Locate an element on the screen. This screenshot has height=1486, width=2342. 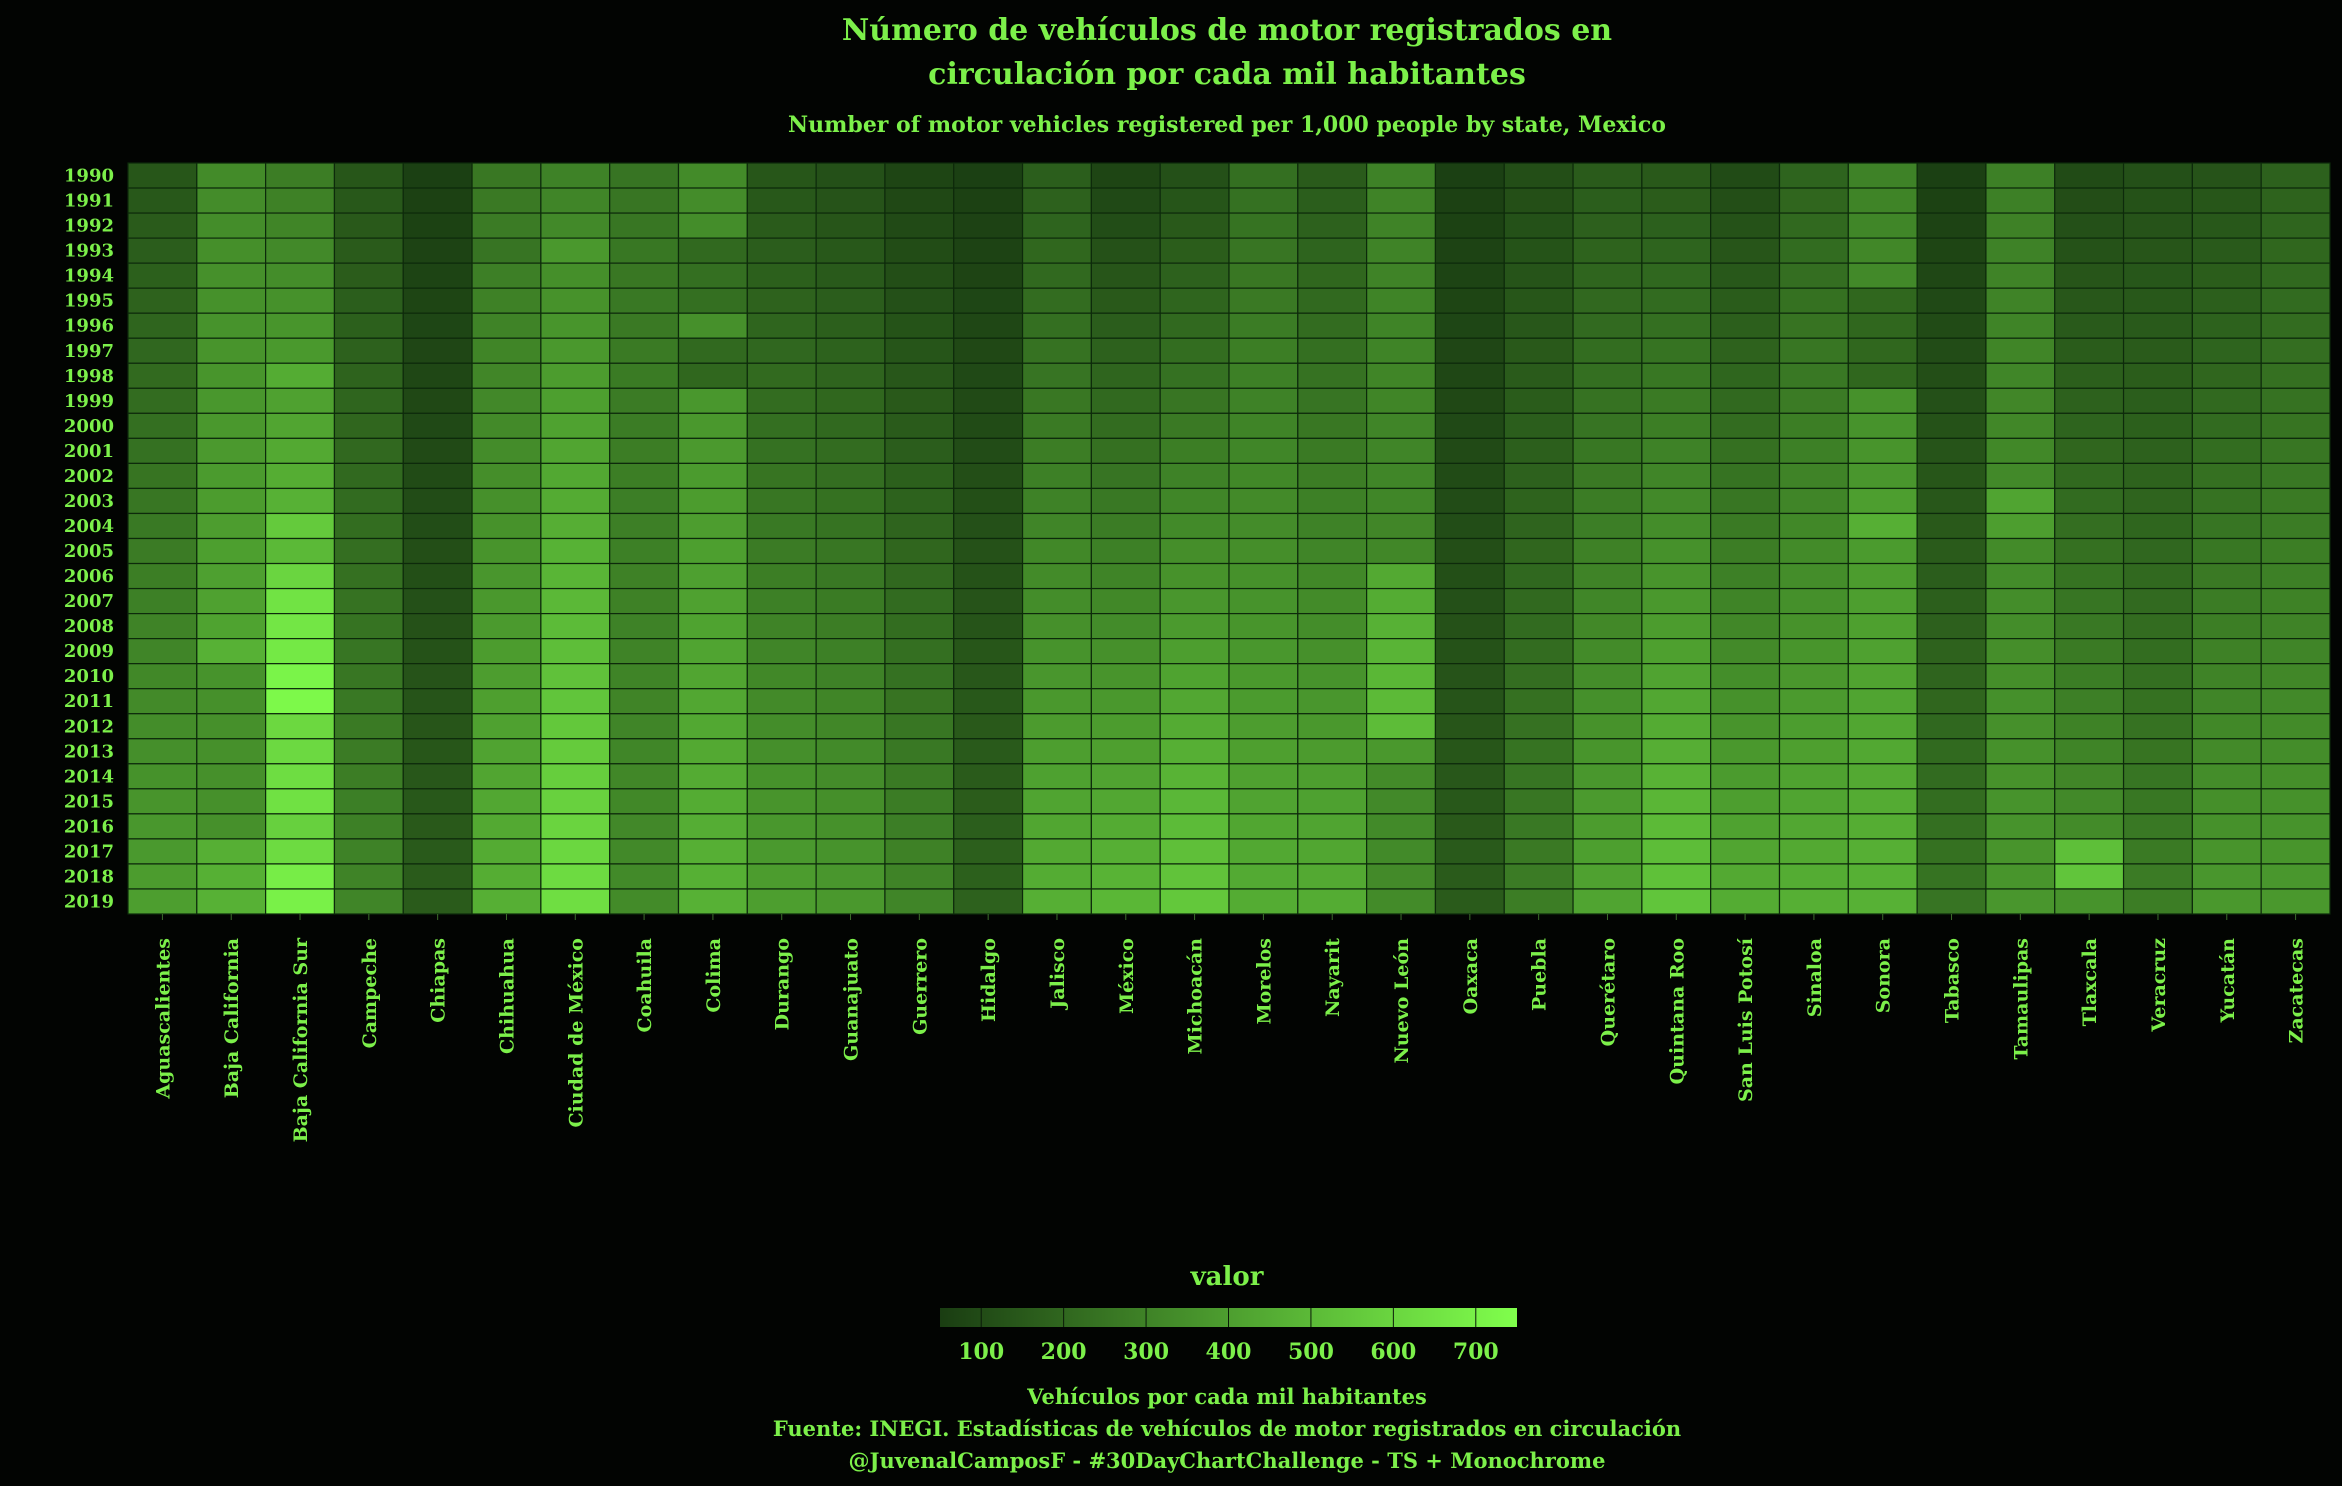
heatmap-cell-tamaulipas-2017 is located at coordinates (2020, 851).